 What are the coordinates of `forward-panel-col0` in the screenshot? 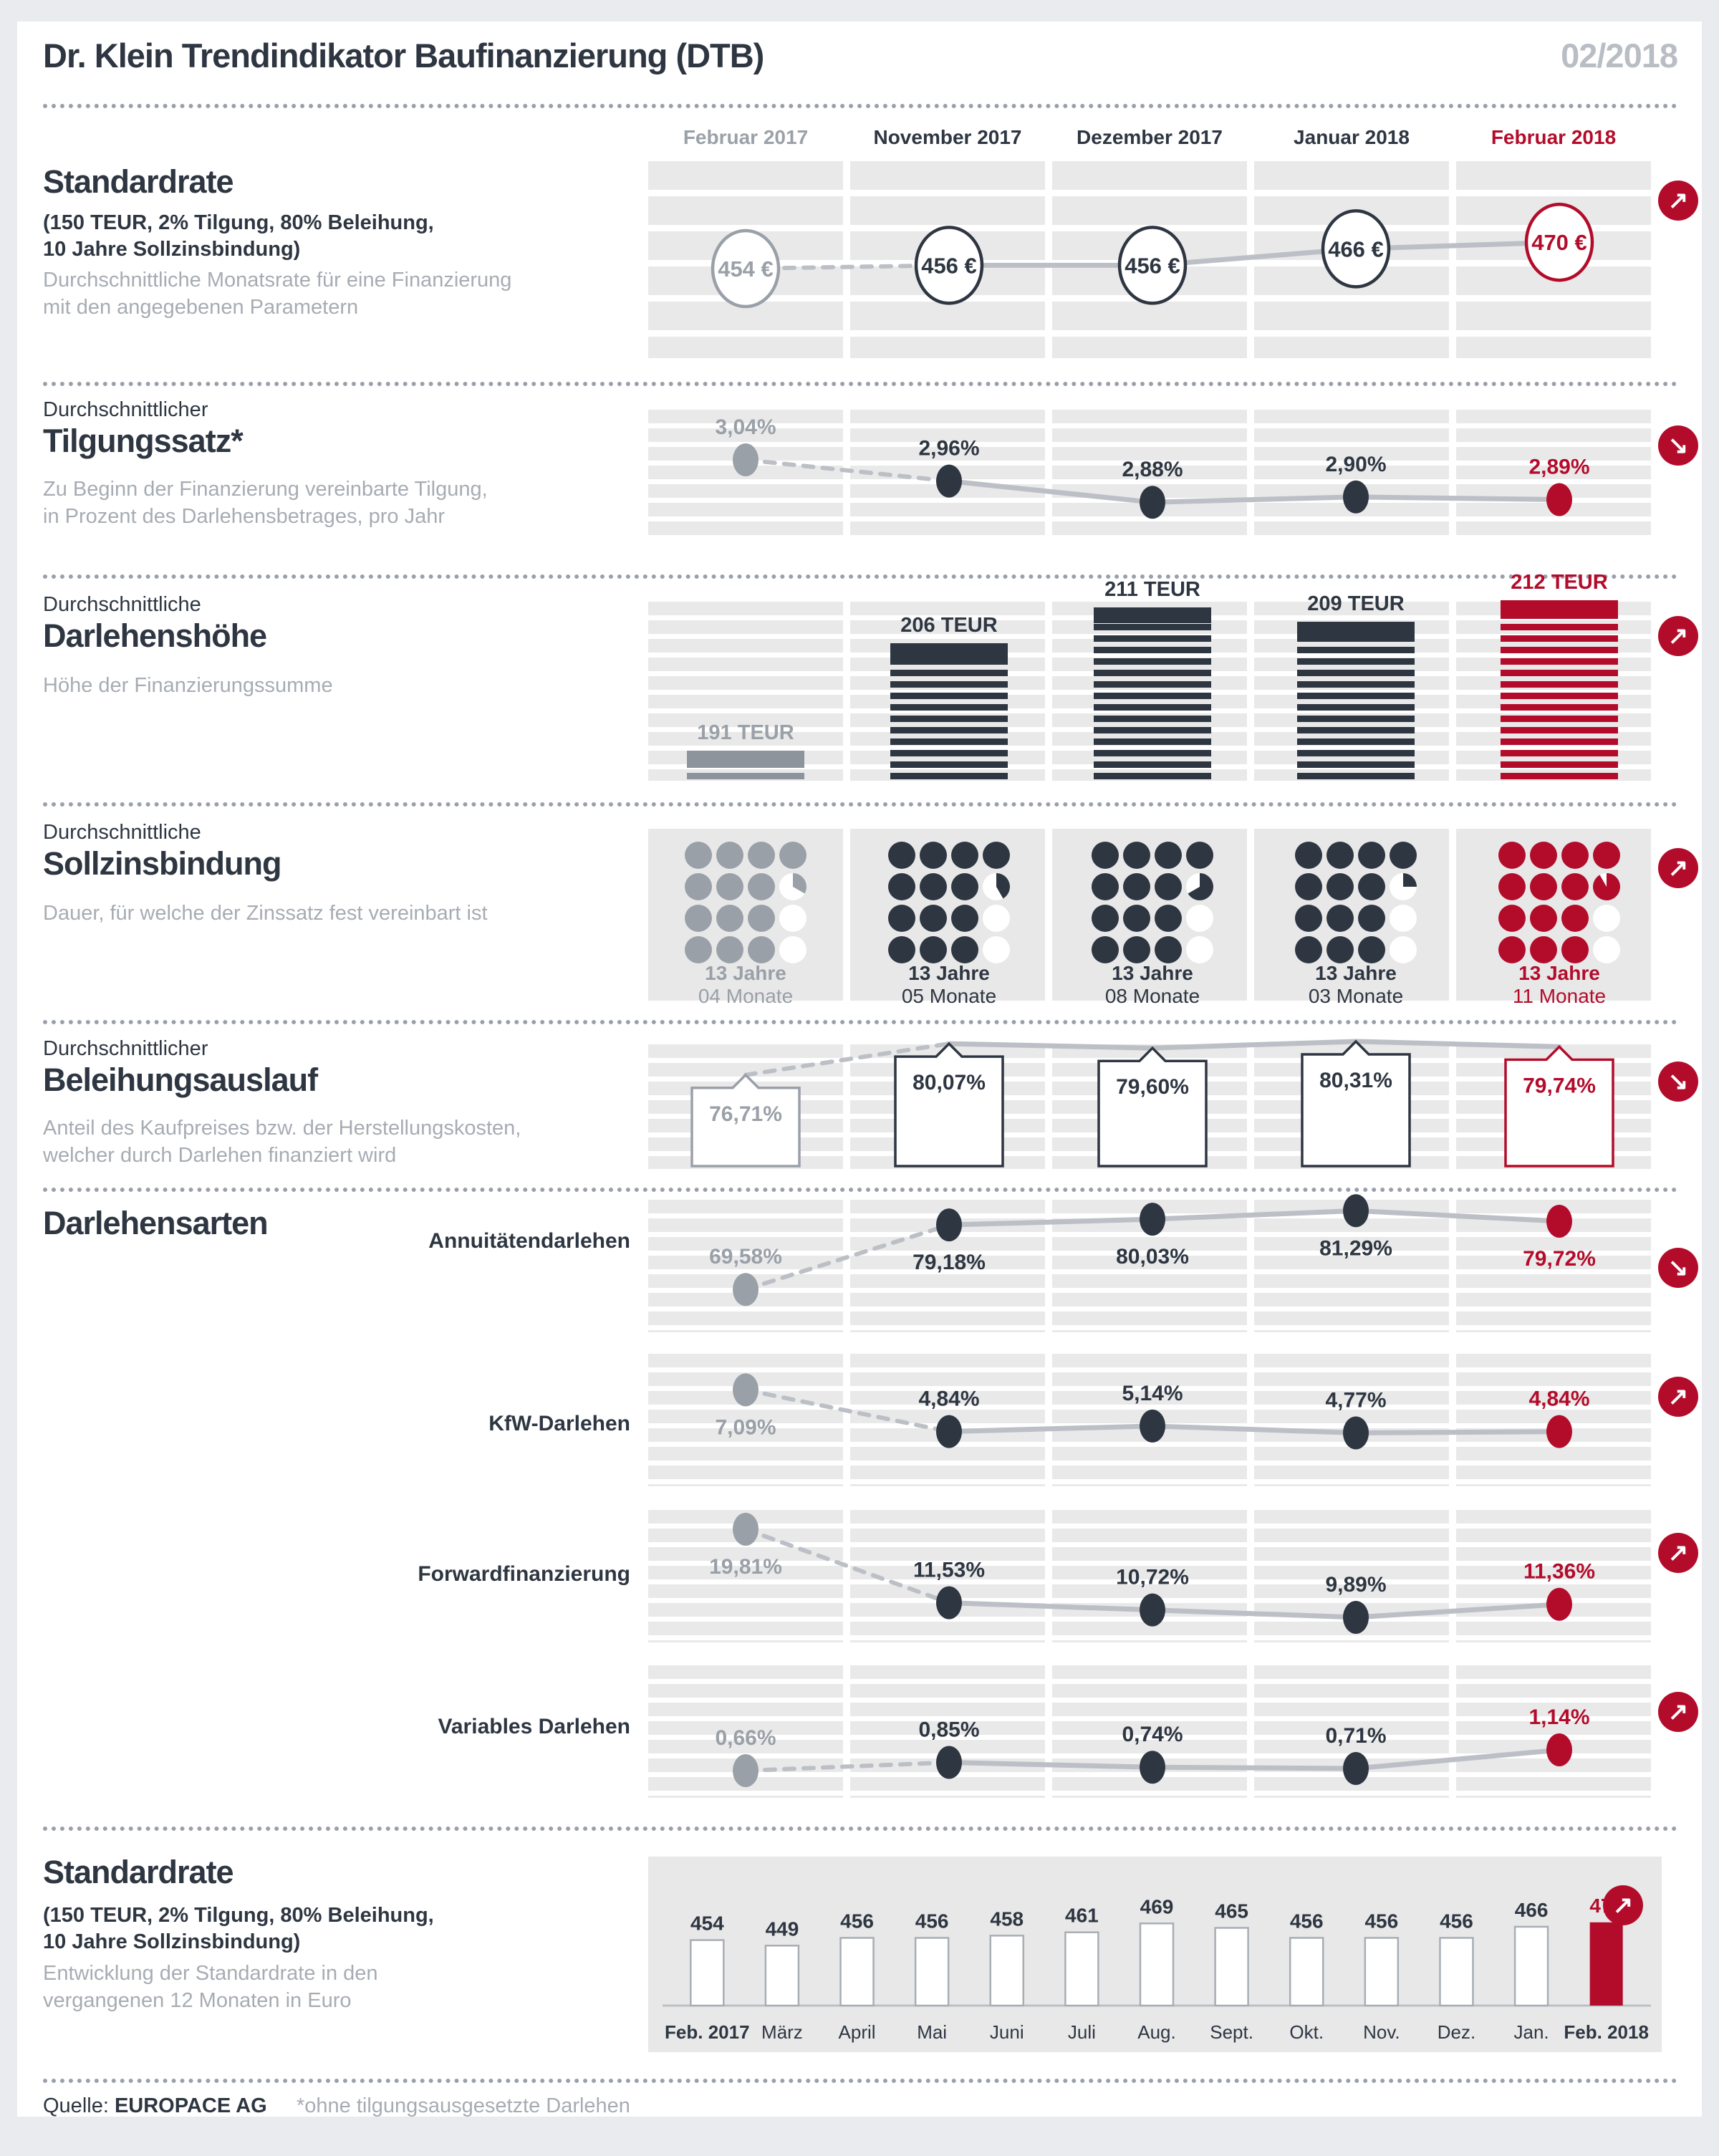 It's located at (746, 1576).